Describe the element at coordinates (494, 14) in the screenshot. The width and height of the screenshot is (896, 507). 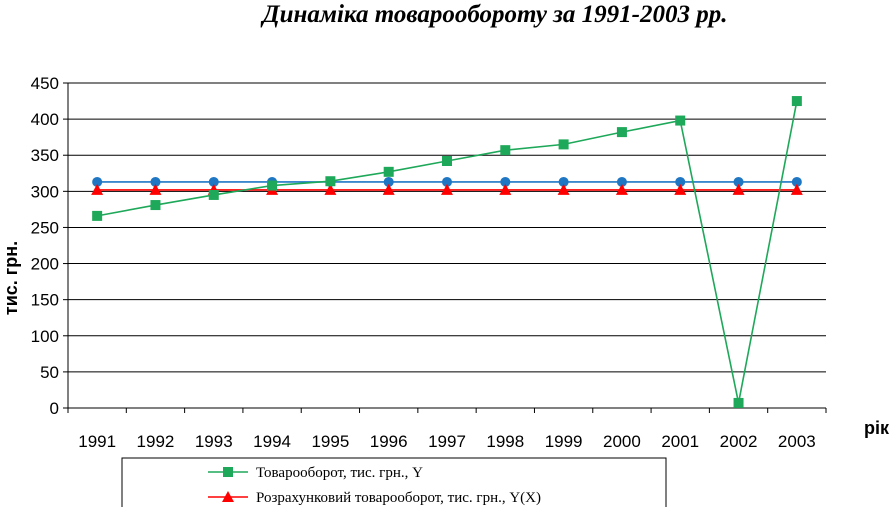
I see `chart-title: Динаміка товарообороту за 1991-2003 рр.` at that location.